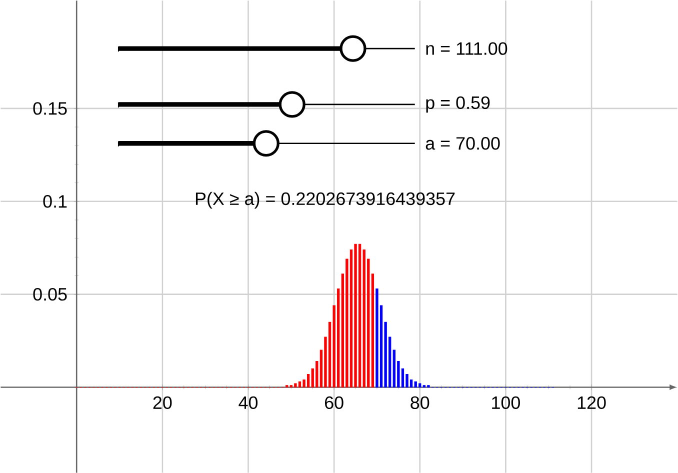 The image size is (678, 473). Describe the element at coordinates (458, 104) in the screenshot. I see `annotation: p = 0.59` at that location.